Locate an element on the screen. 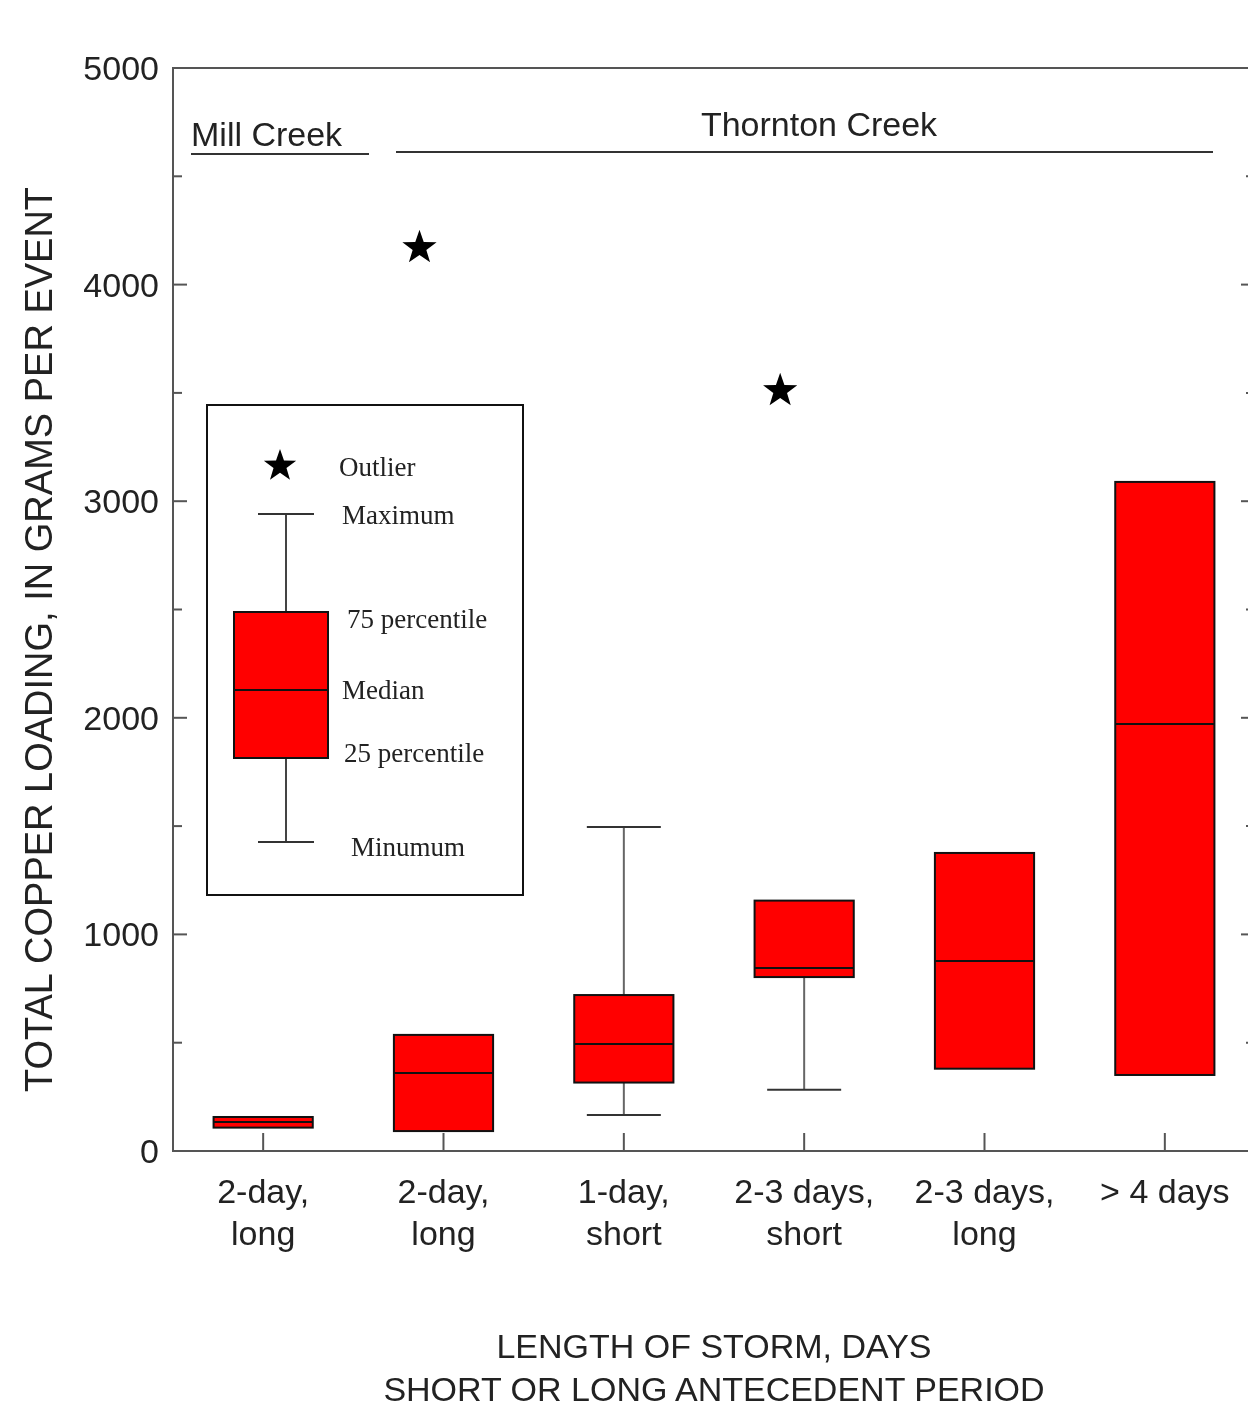  y-tick-label: 4000 is located at coordinates (121, 284).